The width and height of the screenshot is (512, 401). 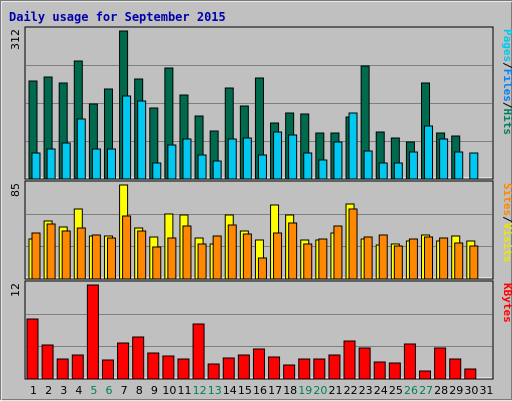 What do you see at coordinates (15, 190) in the screenshot?
I see `y-max-label: 85` at bounding box center [15, 190].